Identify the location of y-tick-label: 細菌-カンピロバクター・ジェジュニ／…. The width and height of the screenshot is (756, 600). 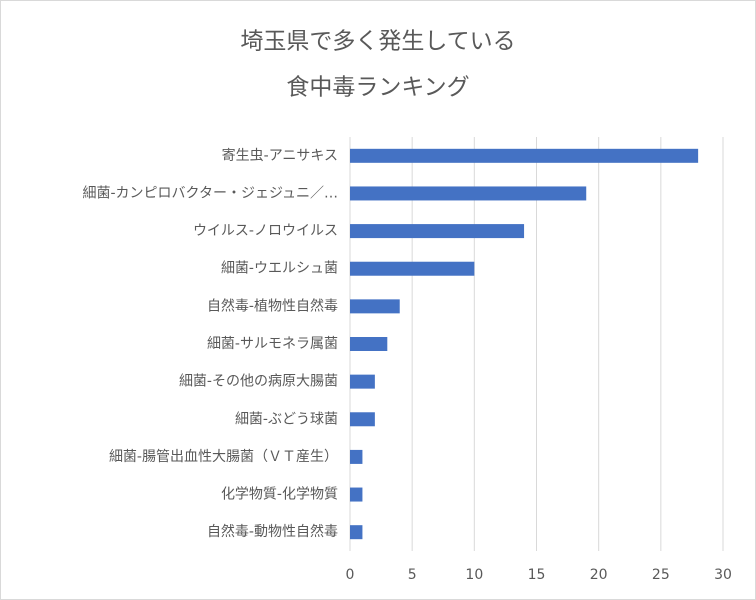
(210, 193).